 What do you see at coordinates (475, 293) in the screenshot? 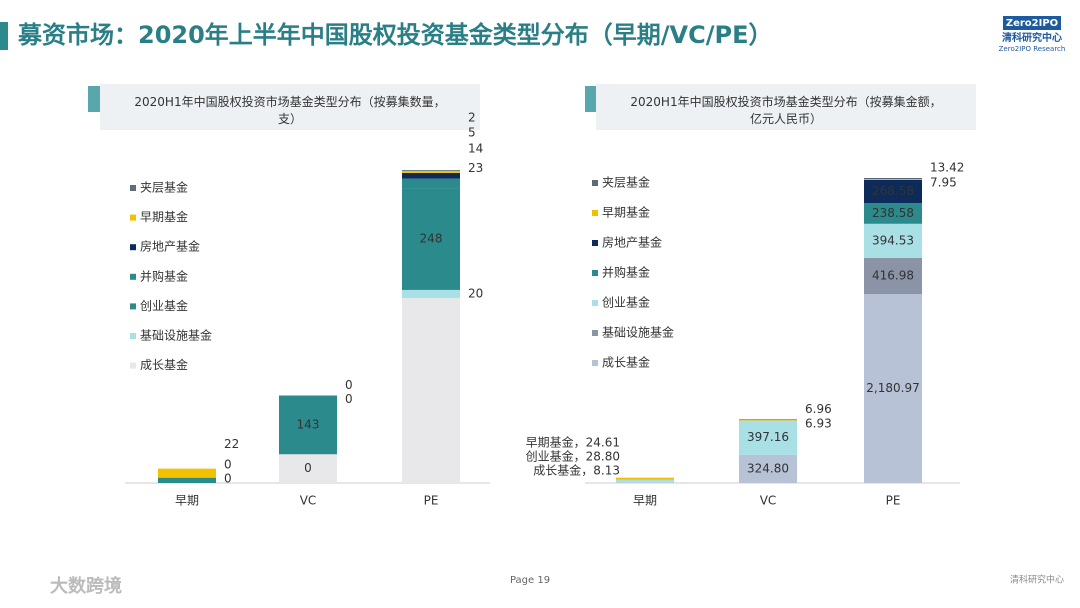
I see `data-label: 20` at bounding box center [475, 293].